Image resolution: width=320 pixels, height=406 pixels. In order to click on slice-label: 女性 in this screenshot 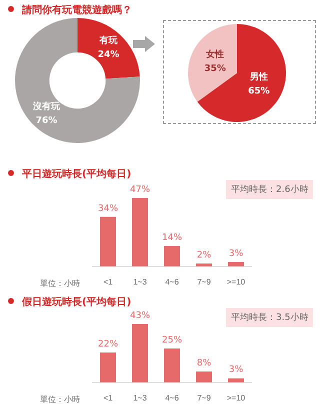, I will do `click(214, 54)`.